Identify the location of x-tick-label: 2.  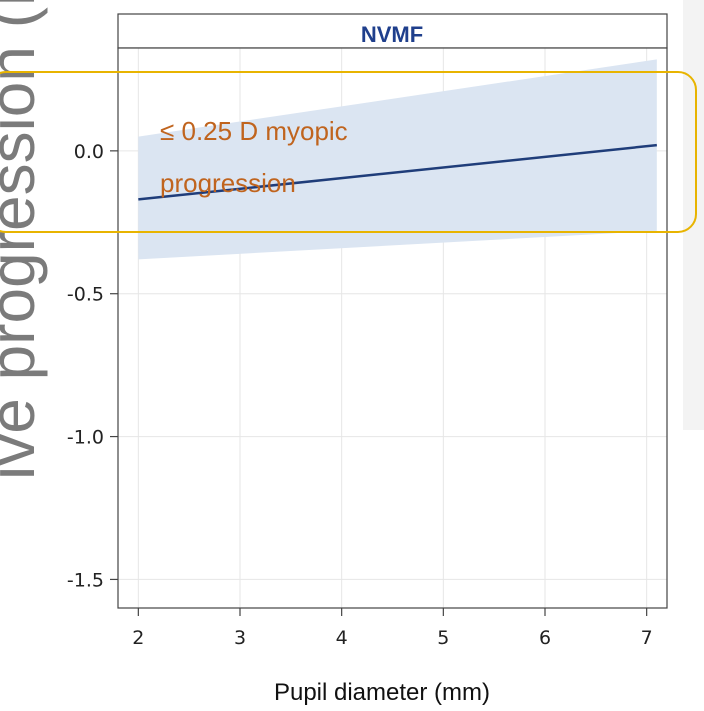
(138, 638).